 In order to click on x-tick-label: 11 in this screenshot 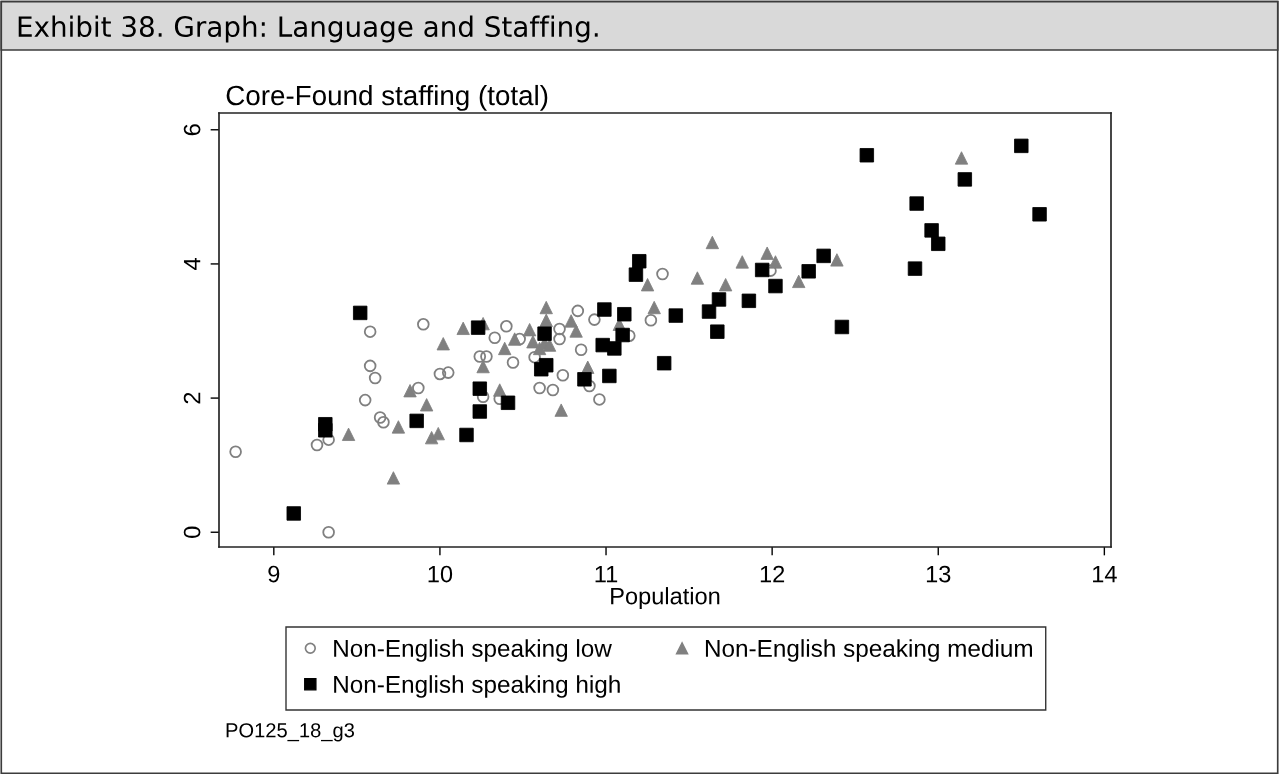, I will do `click(606, 574)`.